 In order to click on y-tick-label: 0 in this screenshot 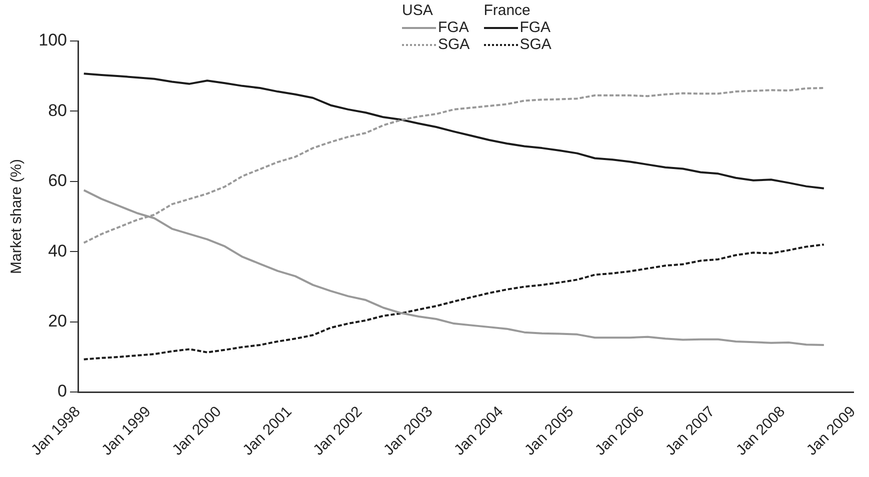, I will do `click(62, 391)`.